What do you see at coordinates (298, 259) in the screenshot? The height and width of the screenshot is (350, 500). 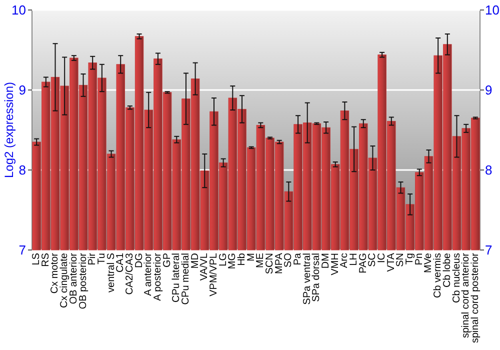 I see `x-tick-label: Pa` at bounding box center [298, 259].